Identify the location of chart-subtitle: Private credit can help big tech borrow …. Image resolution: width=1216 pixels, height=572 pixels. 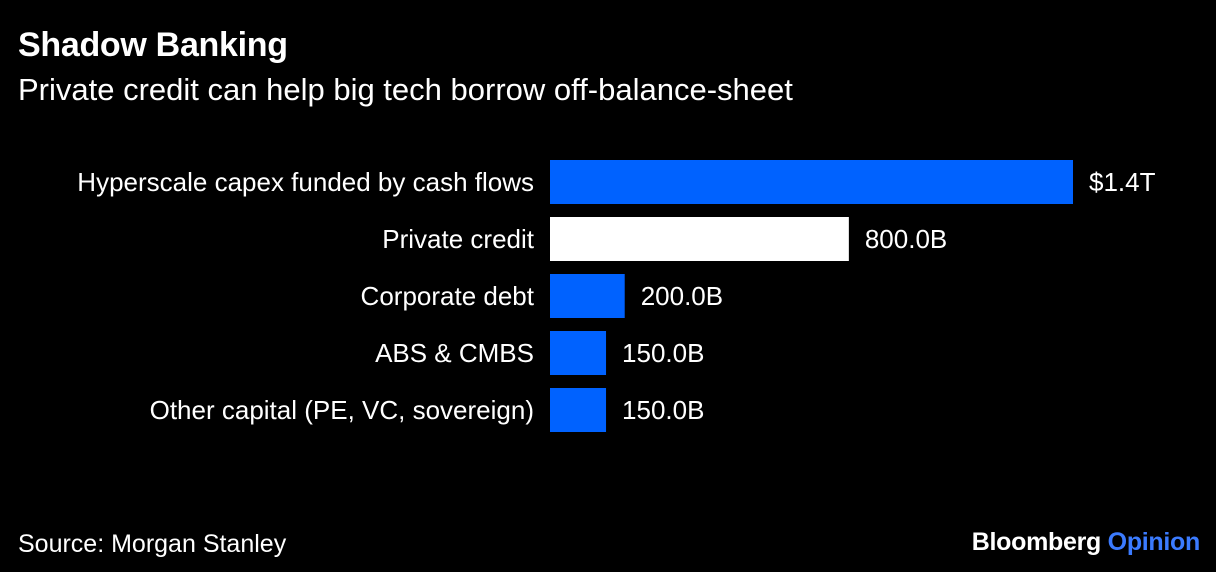
(405, 89).